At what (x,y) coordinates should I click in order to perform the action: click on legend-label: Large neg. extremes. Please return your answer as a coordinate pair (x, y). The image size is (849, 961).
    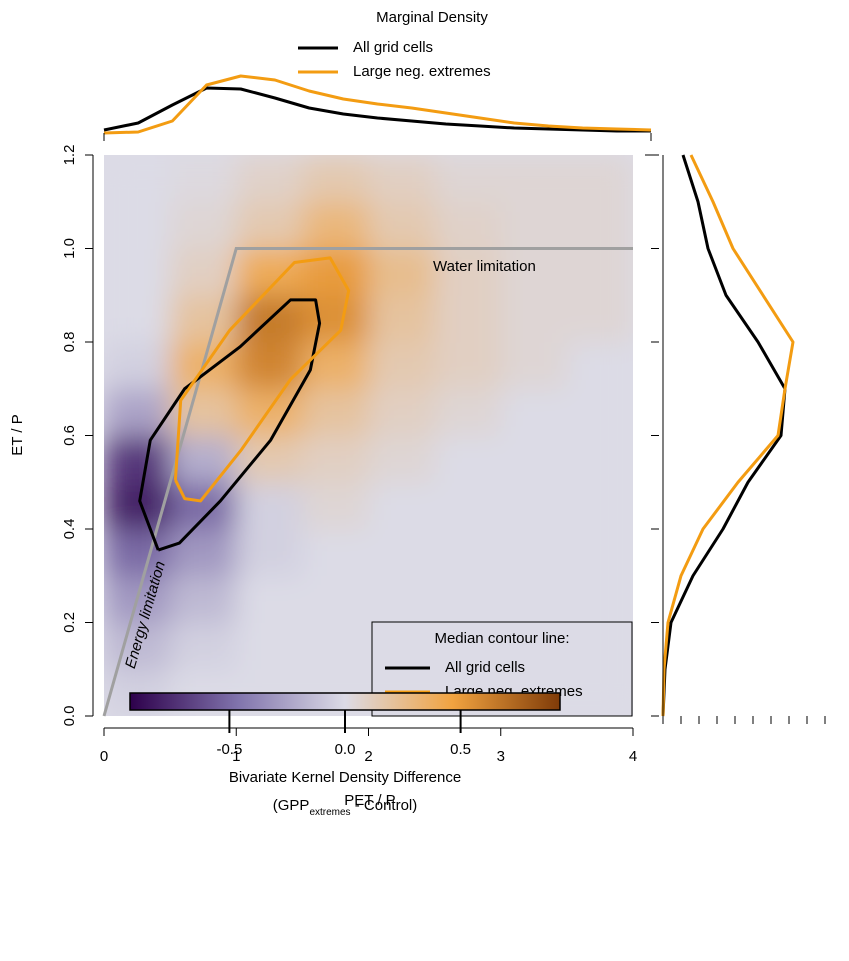
    Looking at the image, I should click on (422, 71).